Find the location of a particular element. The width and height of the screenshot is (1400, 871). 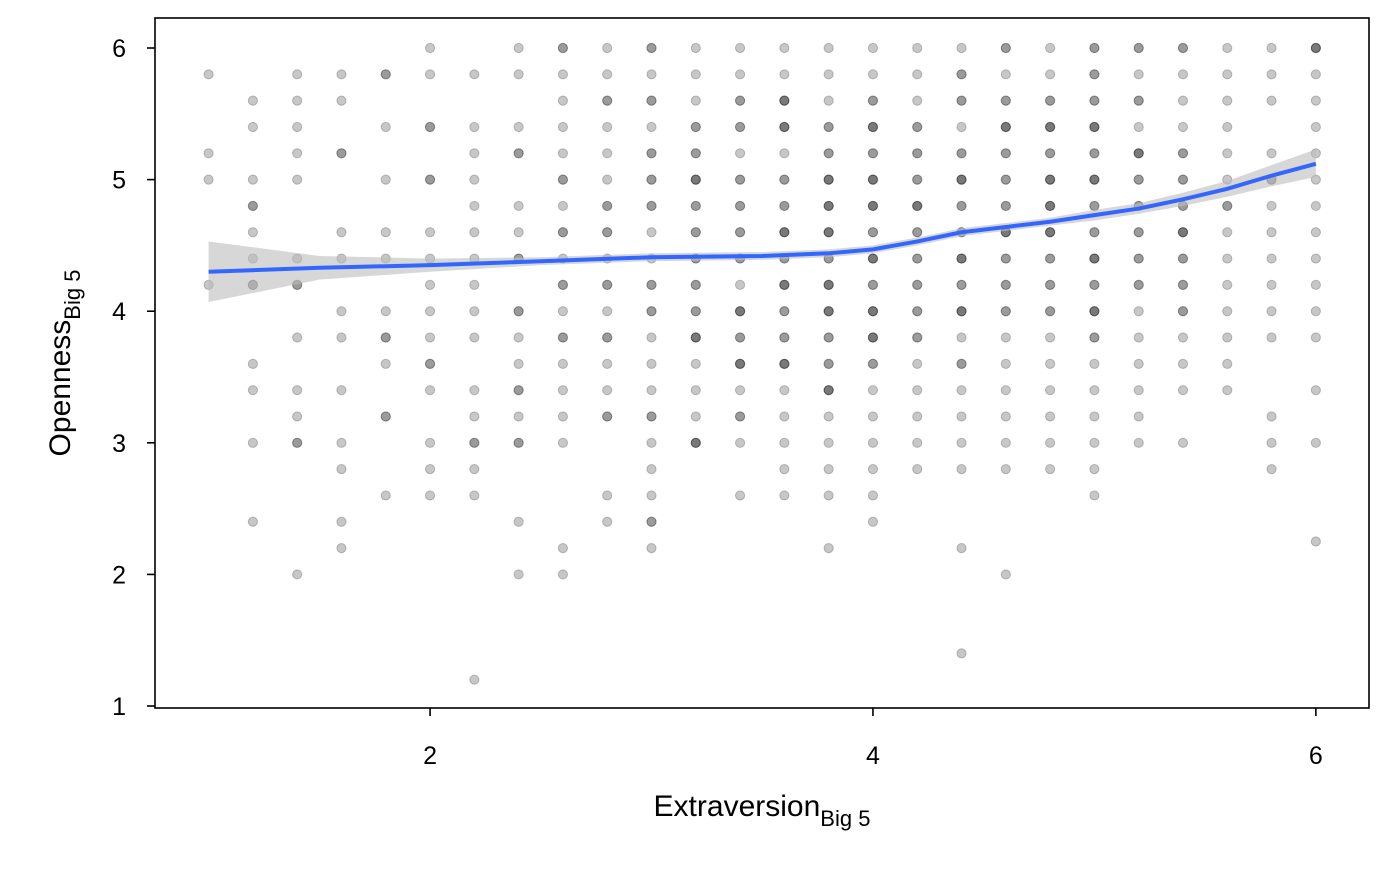

y-axis-title: OpennessBig 5 is located at coordinates (64, 363).